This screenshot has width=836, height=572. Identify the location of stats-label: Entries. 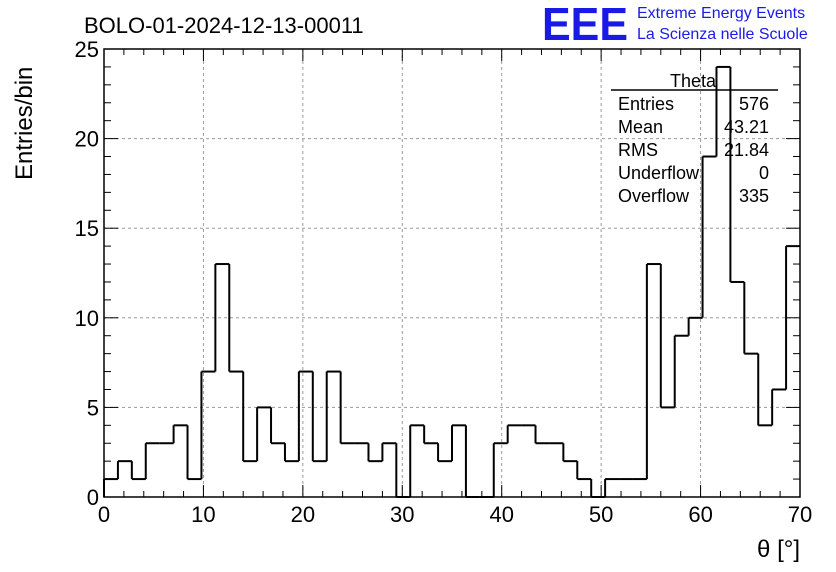
(646, 104).